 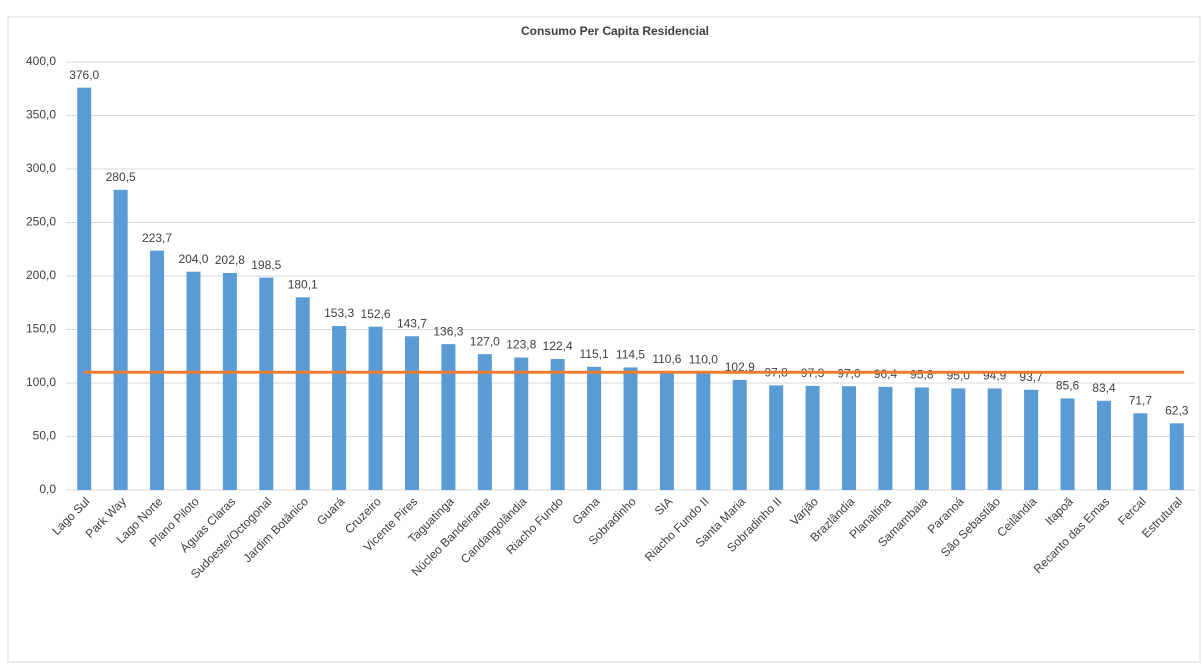 What do you see at coordinates (1104, 388) in the screenshot?
I see `value-label: 83,4` at bounding box center [1104, 388].